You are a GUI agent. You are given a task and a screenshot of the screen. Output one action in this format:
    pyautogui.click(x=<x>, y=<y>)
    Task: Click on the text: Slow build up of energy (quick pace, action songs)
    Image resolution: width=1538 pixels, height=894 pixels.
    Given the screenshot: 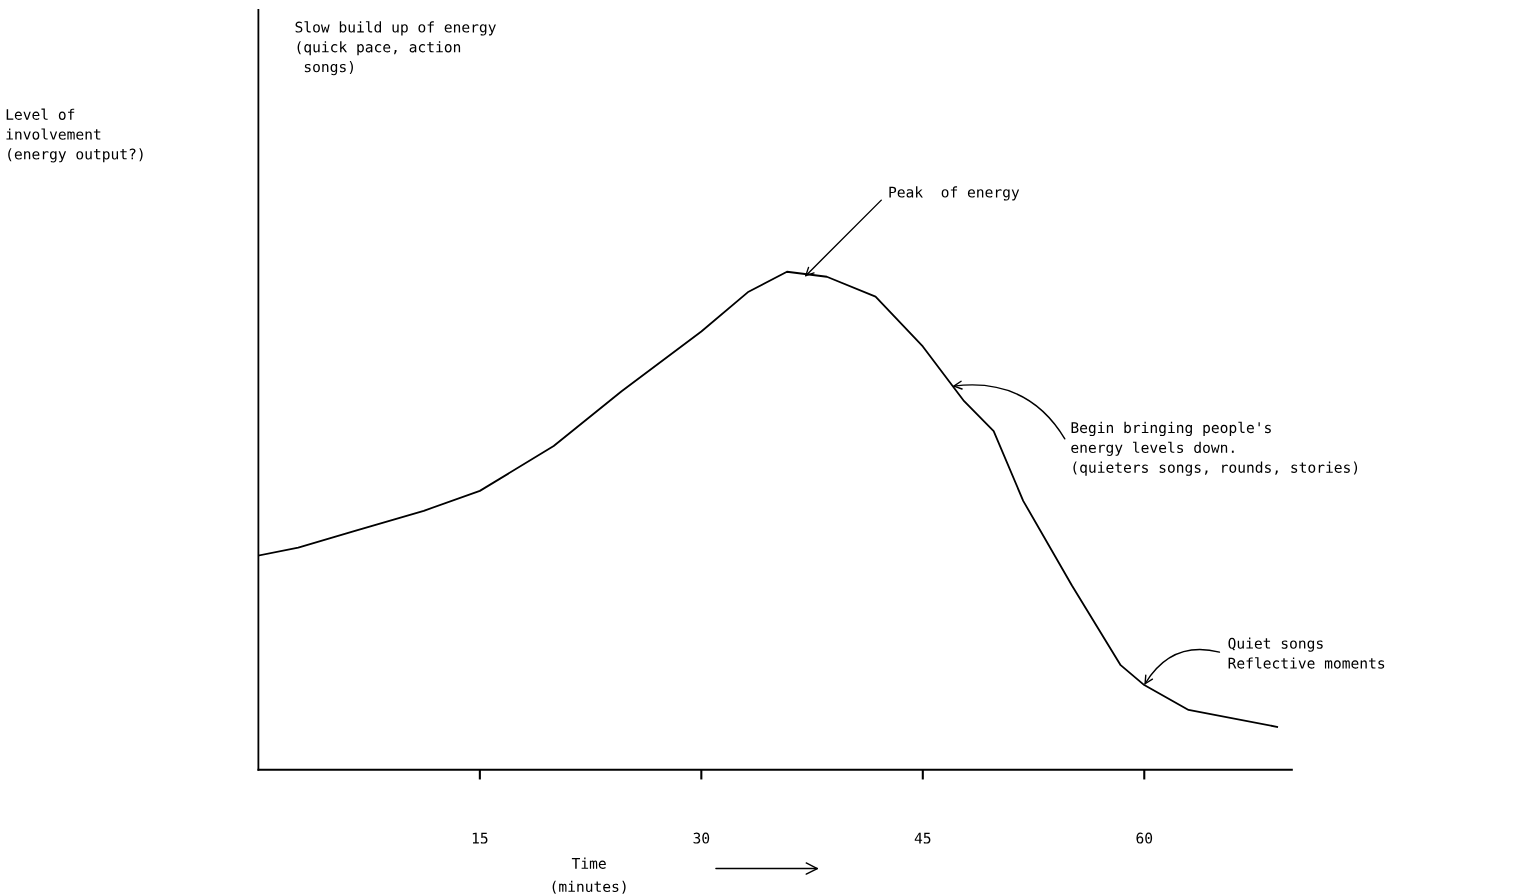 What is the action you would take?
    pyautogui.click(x=395, y=48)
    